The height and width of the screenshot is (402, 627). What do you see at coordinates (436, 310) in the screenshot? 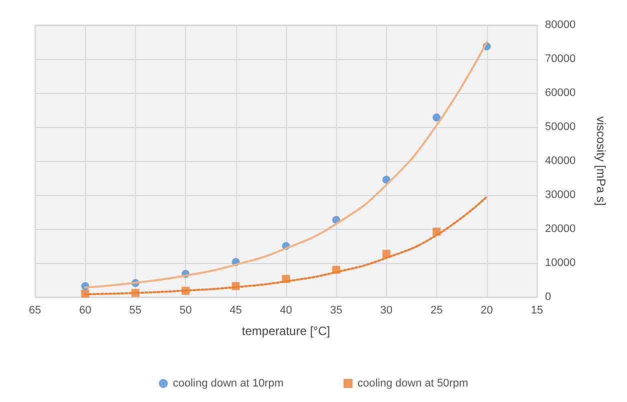
I see `x-tick-label: 25` at bounding box center [436, 310].